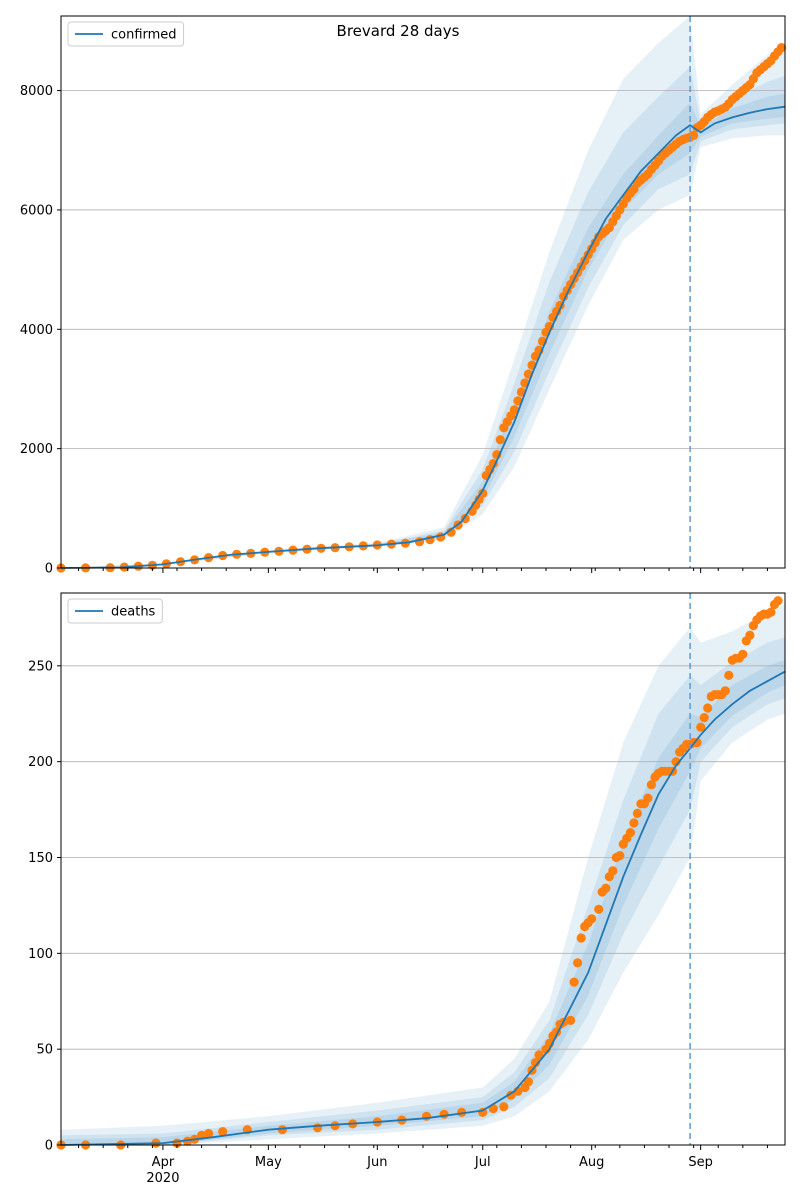 This screenshot has width=800, height=1200. I want to click on deaths-xtick-label: Sep, so click(700, 1162).